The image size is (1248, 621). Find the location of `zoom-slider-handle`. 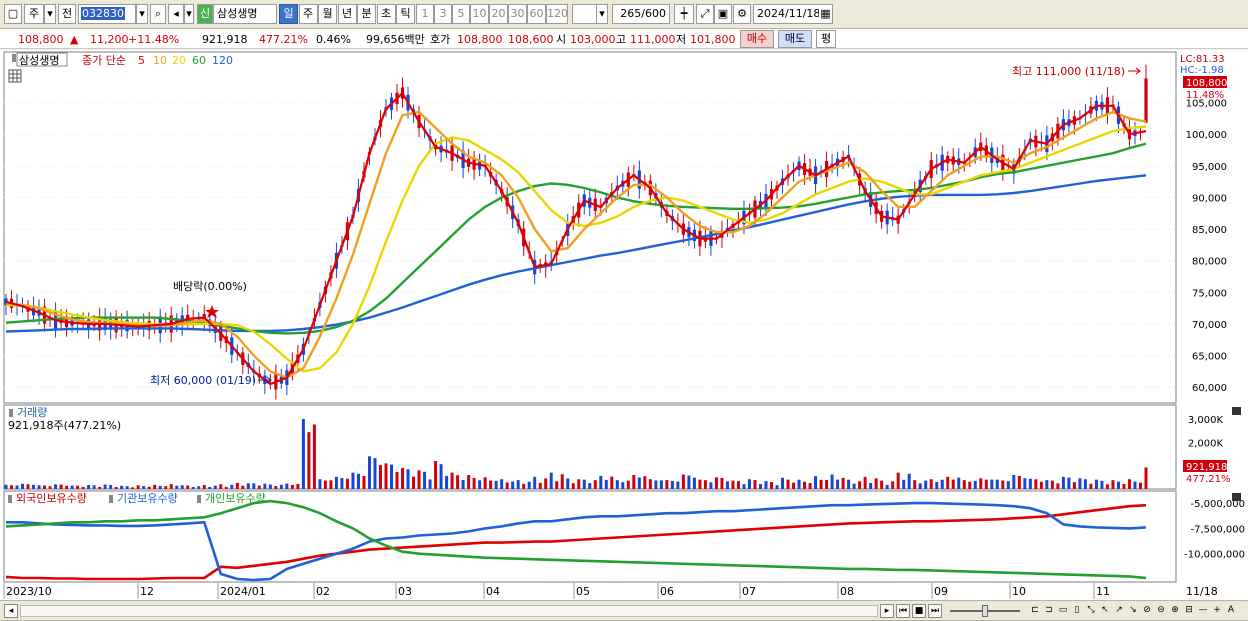

zoom-slider-handle is located at coordinates (985, 611).